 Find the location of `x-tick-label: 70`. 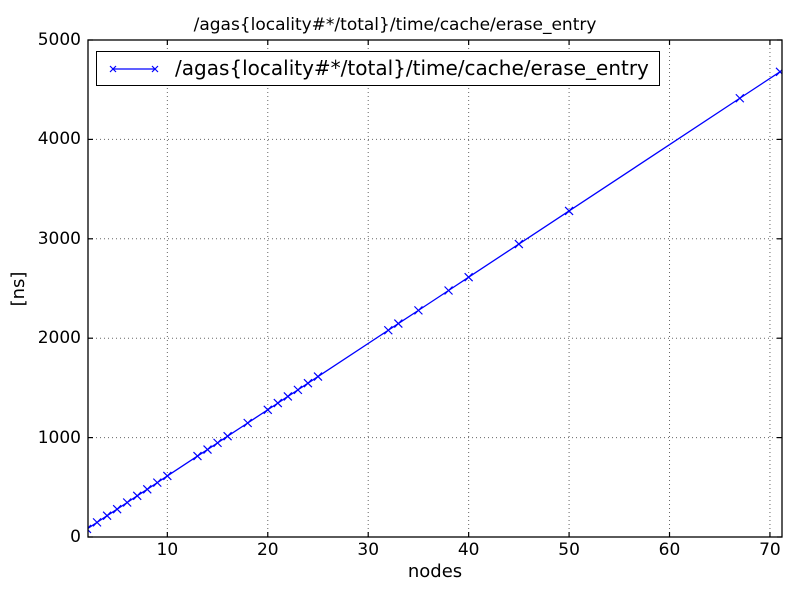

x-tick-label: 70 is located at coordinates (770, 550).